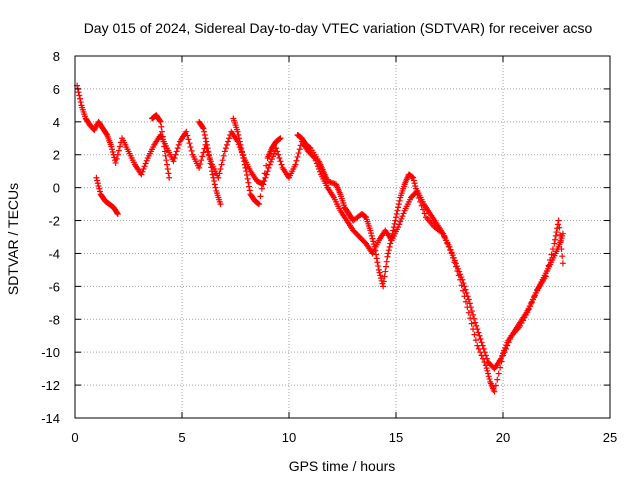 This screenshot has width=640, height=480. I want to click on y-tick-label: 8, so click(56, 56).